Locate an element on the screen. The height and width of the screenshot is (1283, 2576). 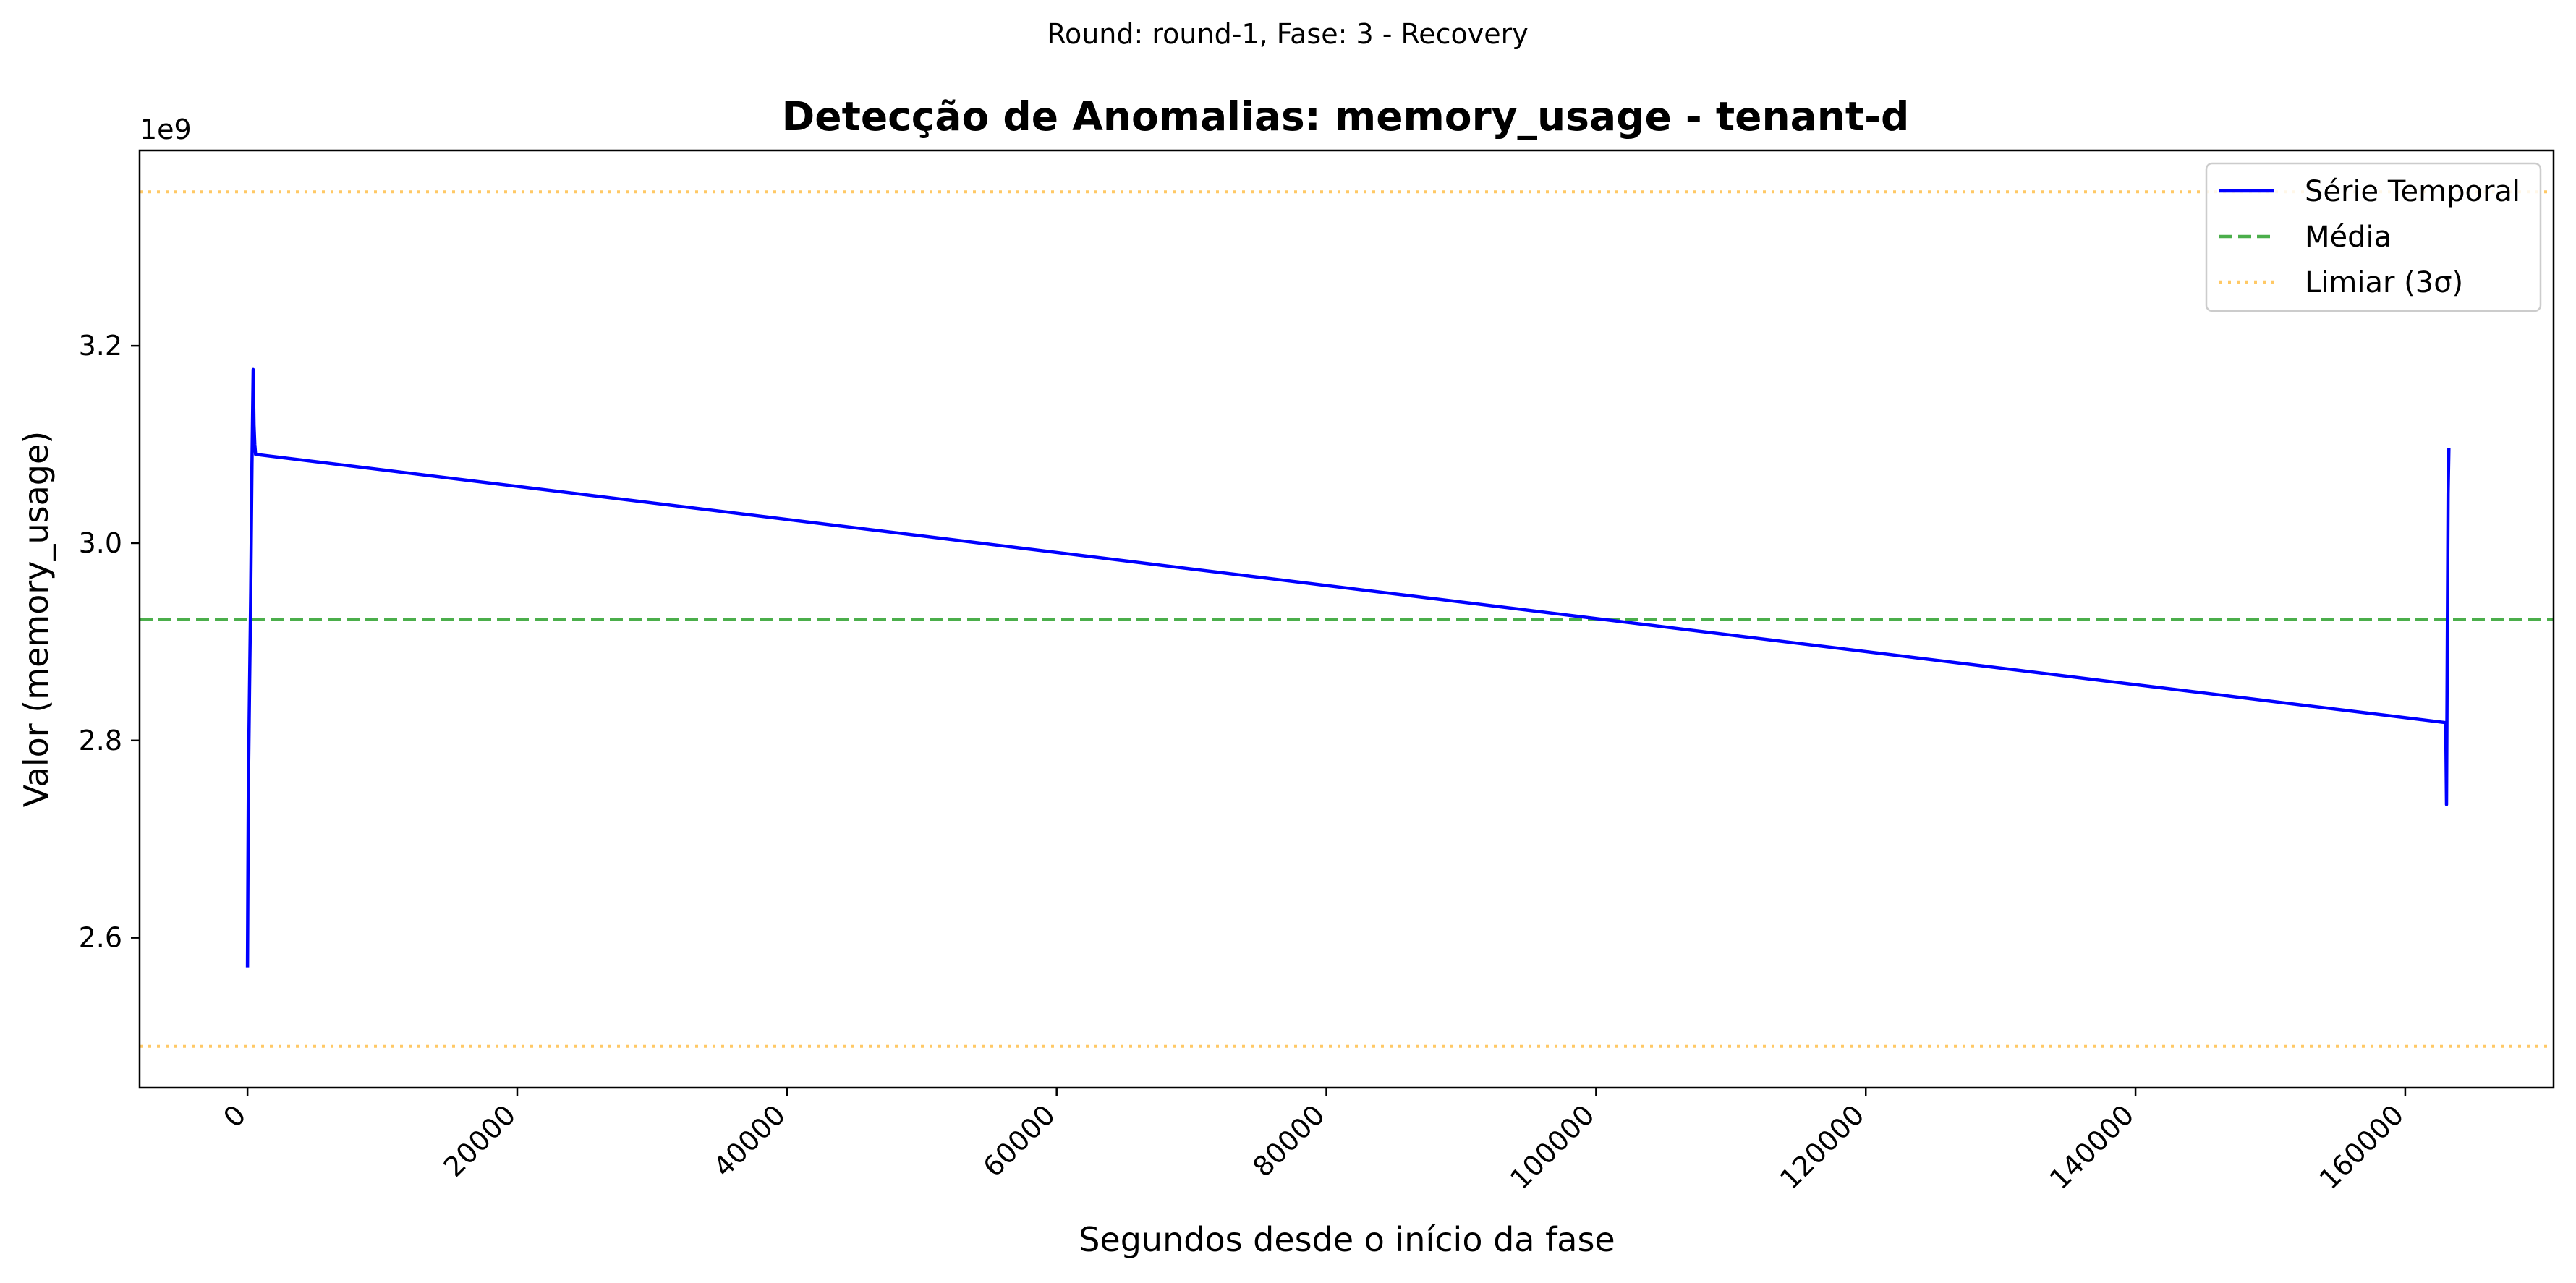
x-tick-label: 20000 is located at coordinates (480, 1141).